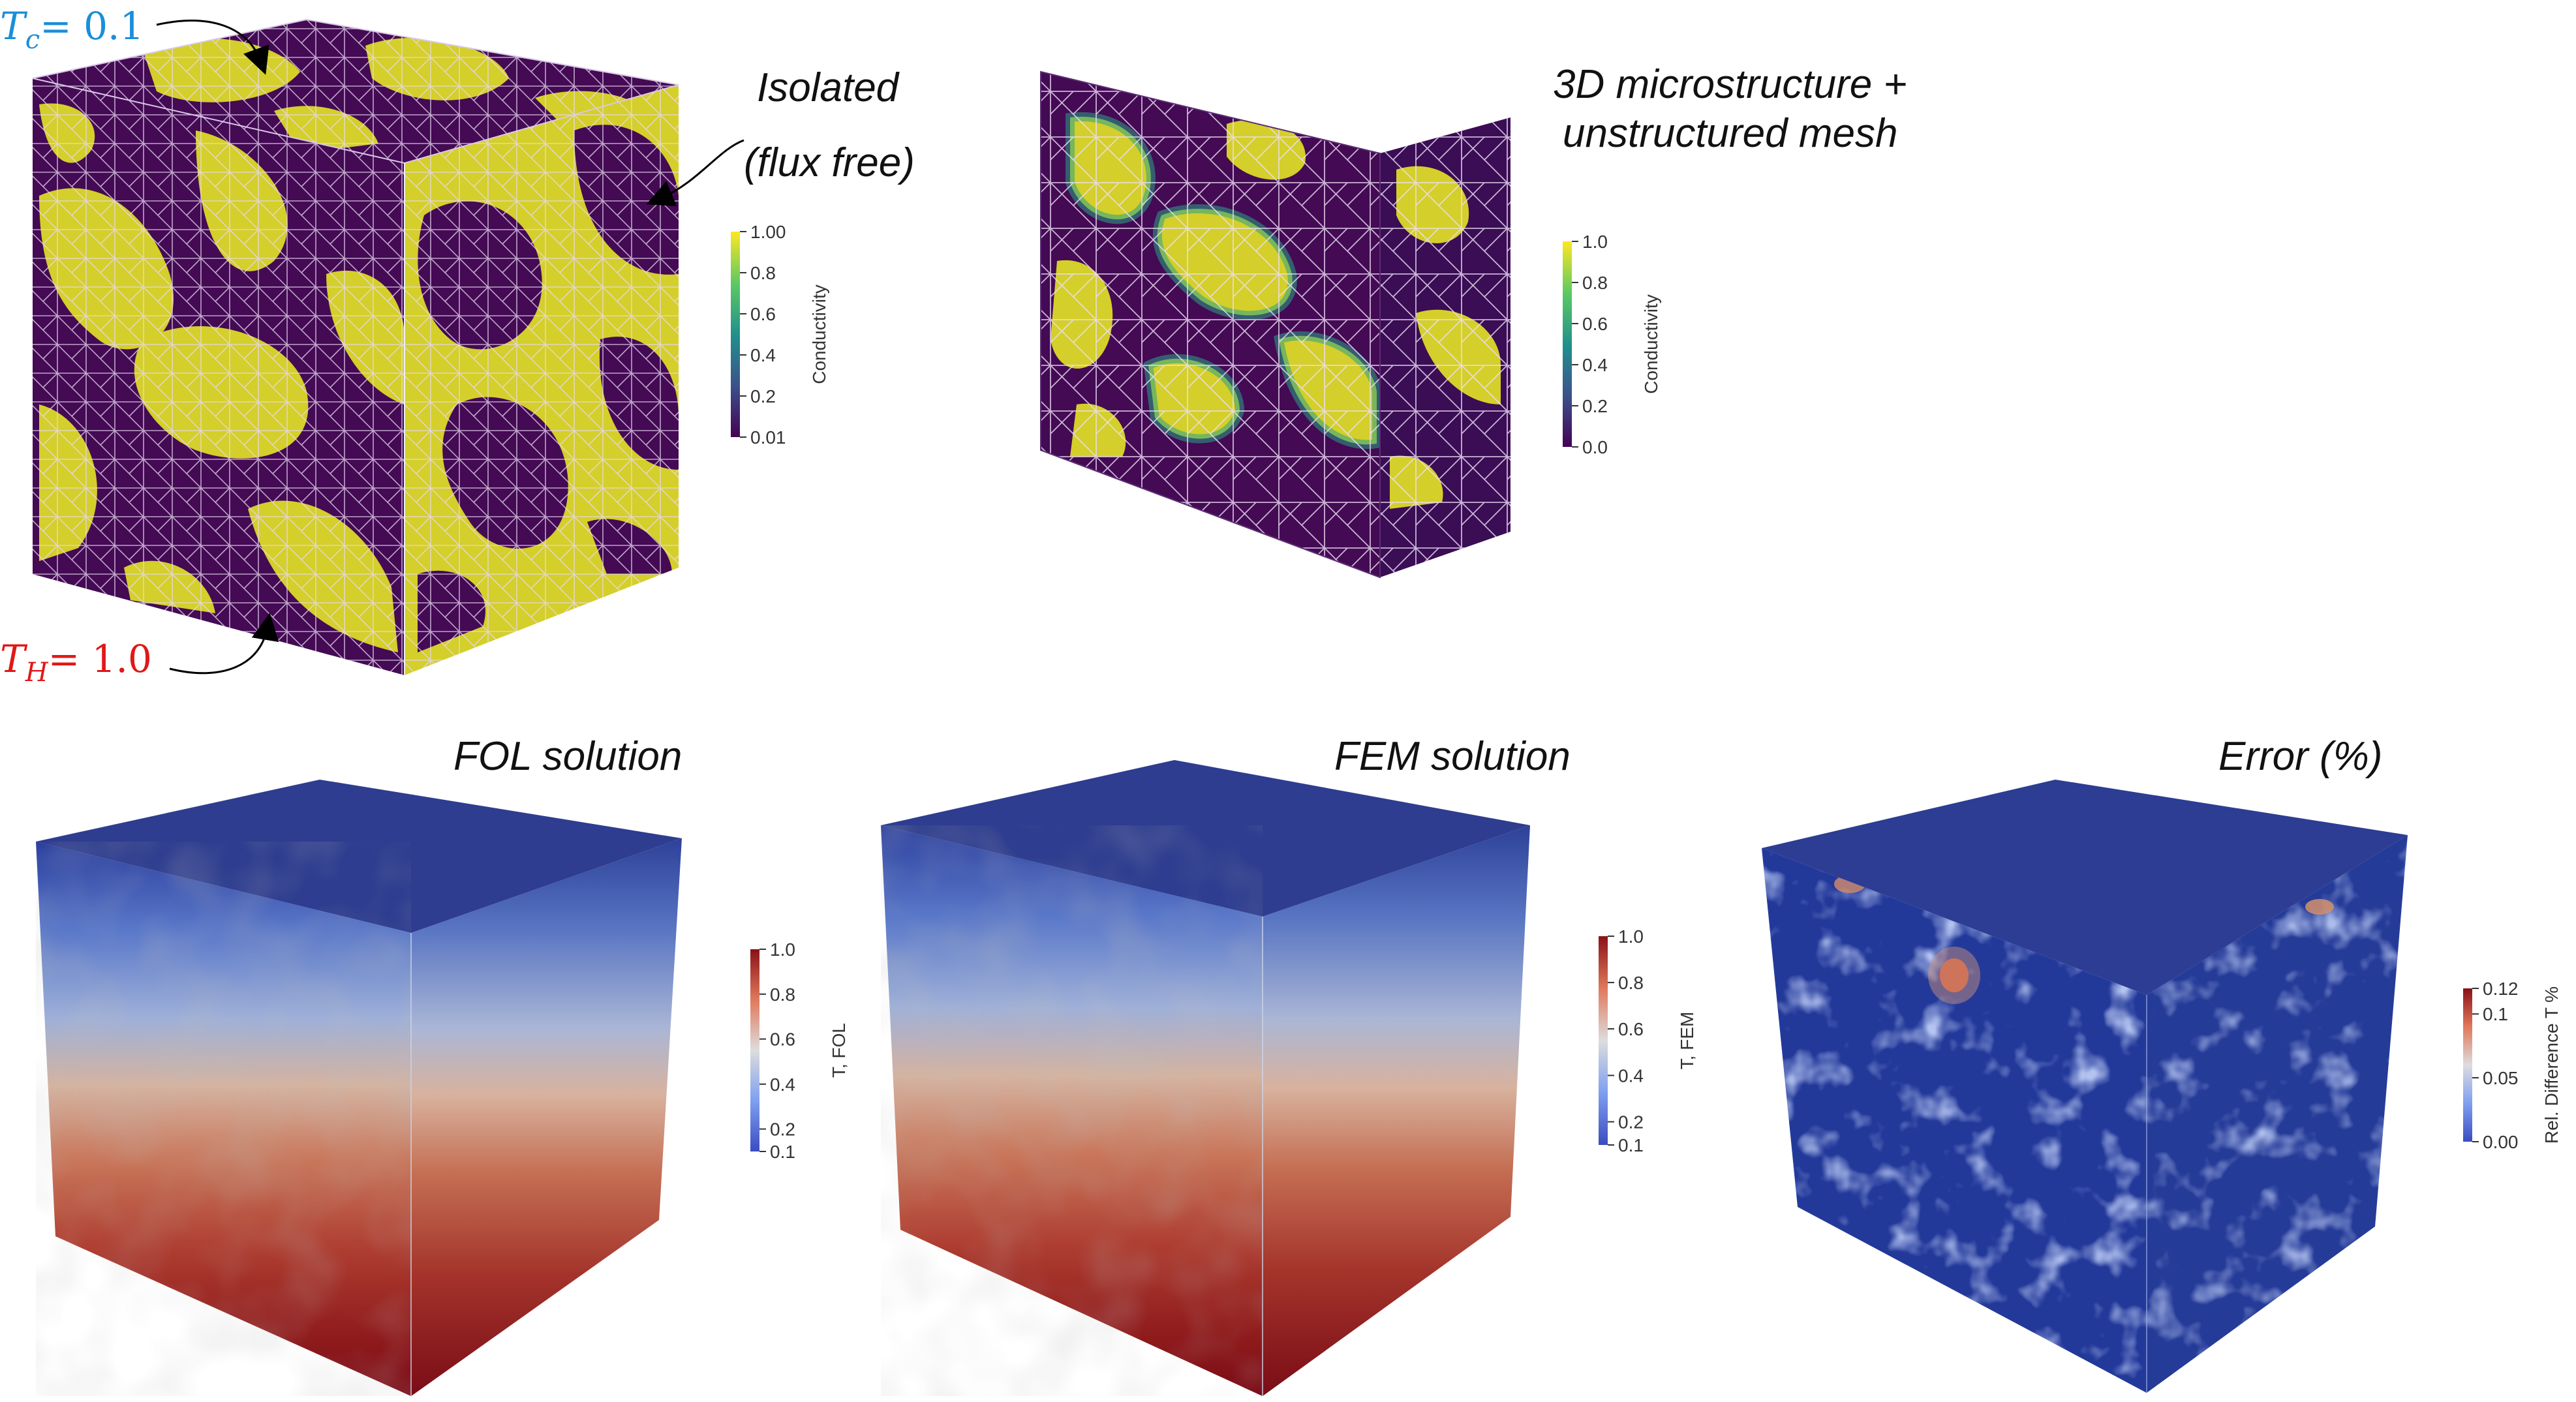 This screenshot has width=2576, height=1402. Describe the element at coordinates (355, 346) in the screenshot. I see `conductivity-cube` at that location.